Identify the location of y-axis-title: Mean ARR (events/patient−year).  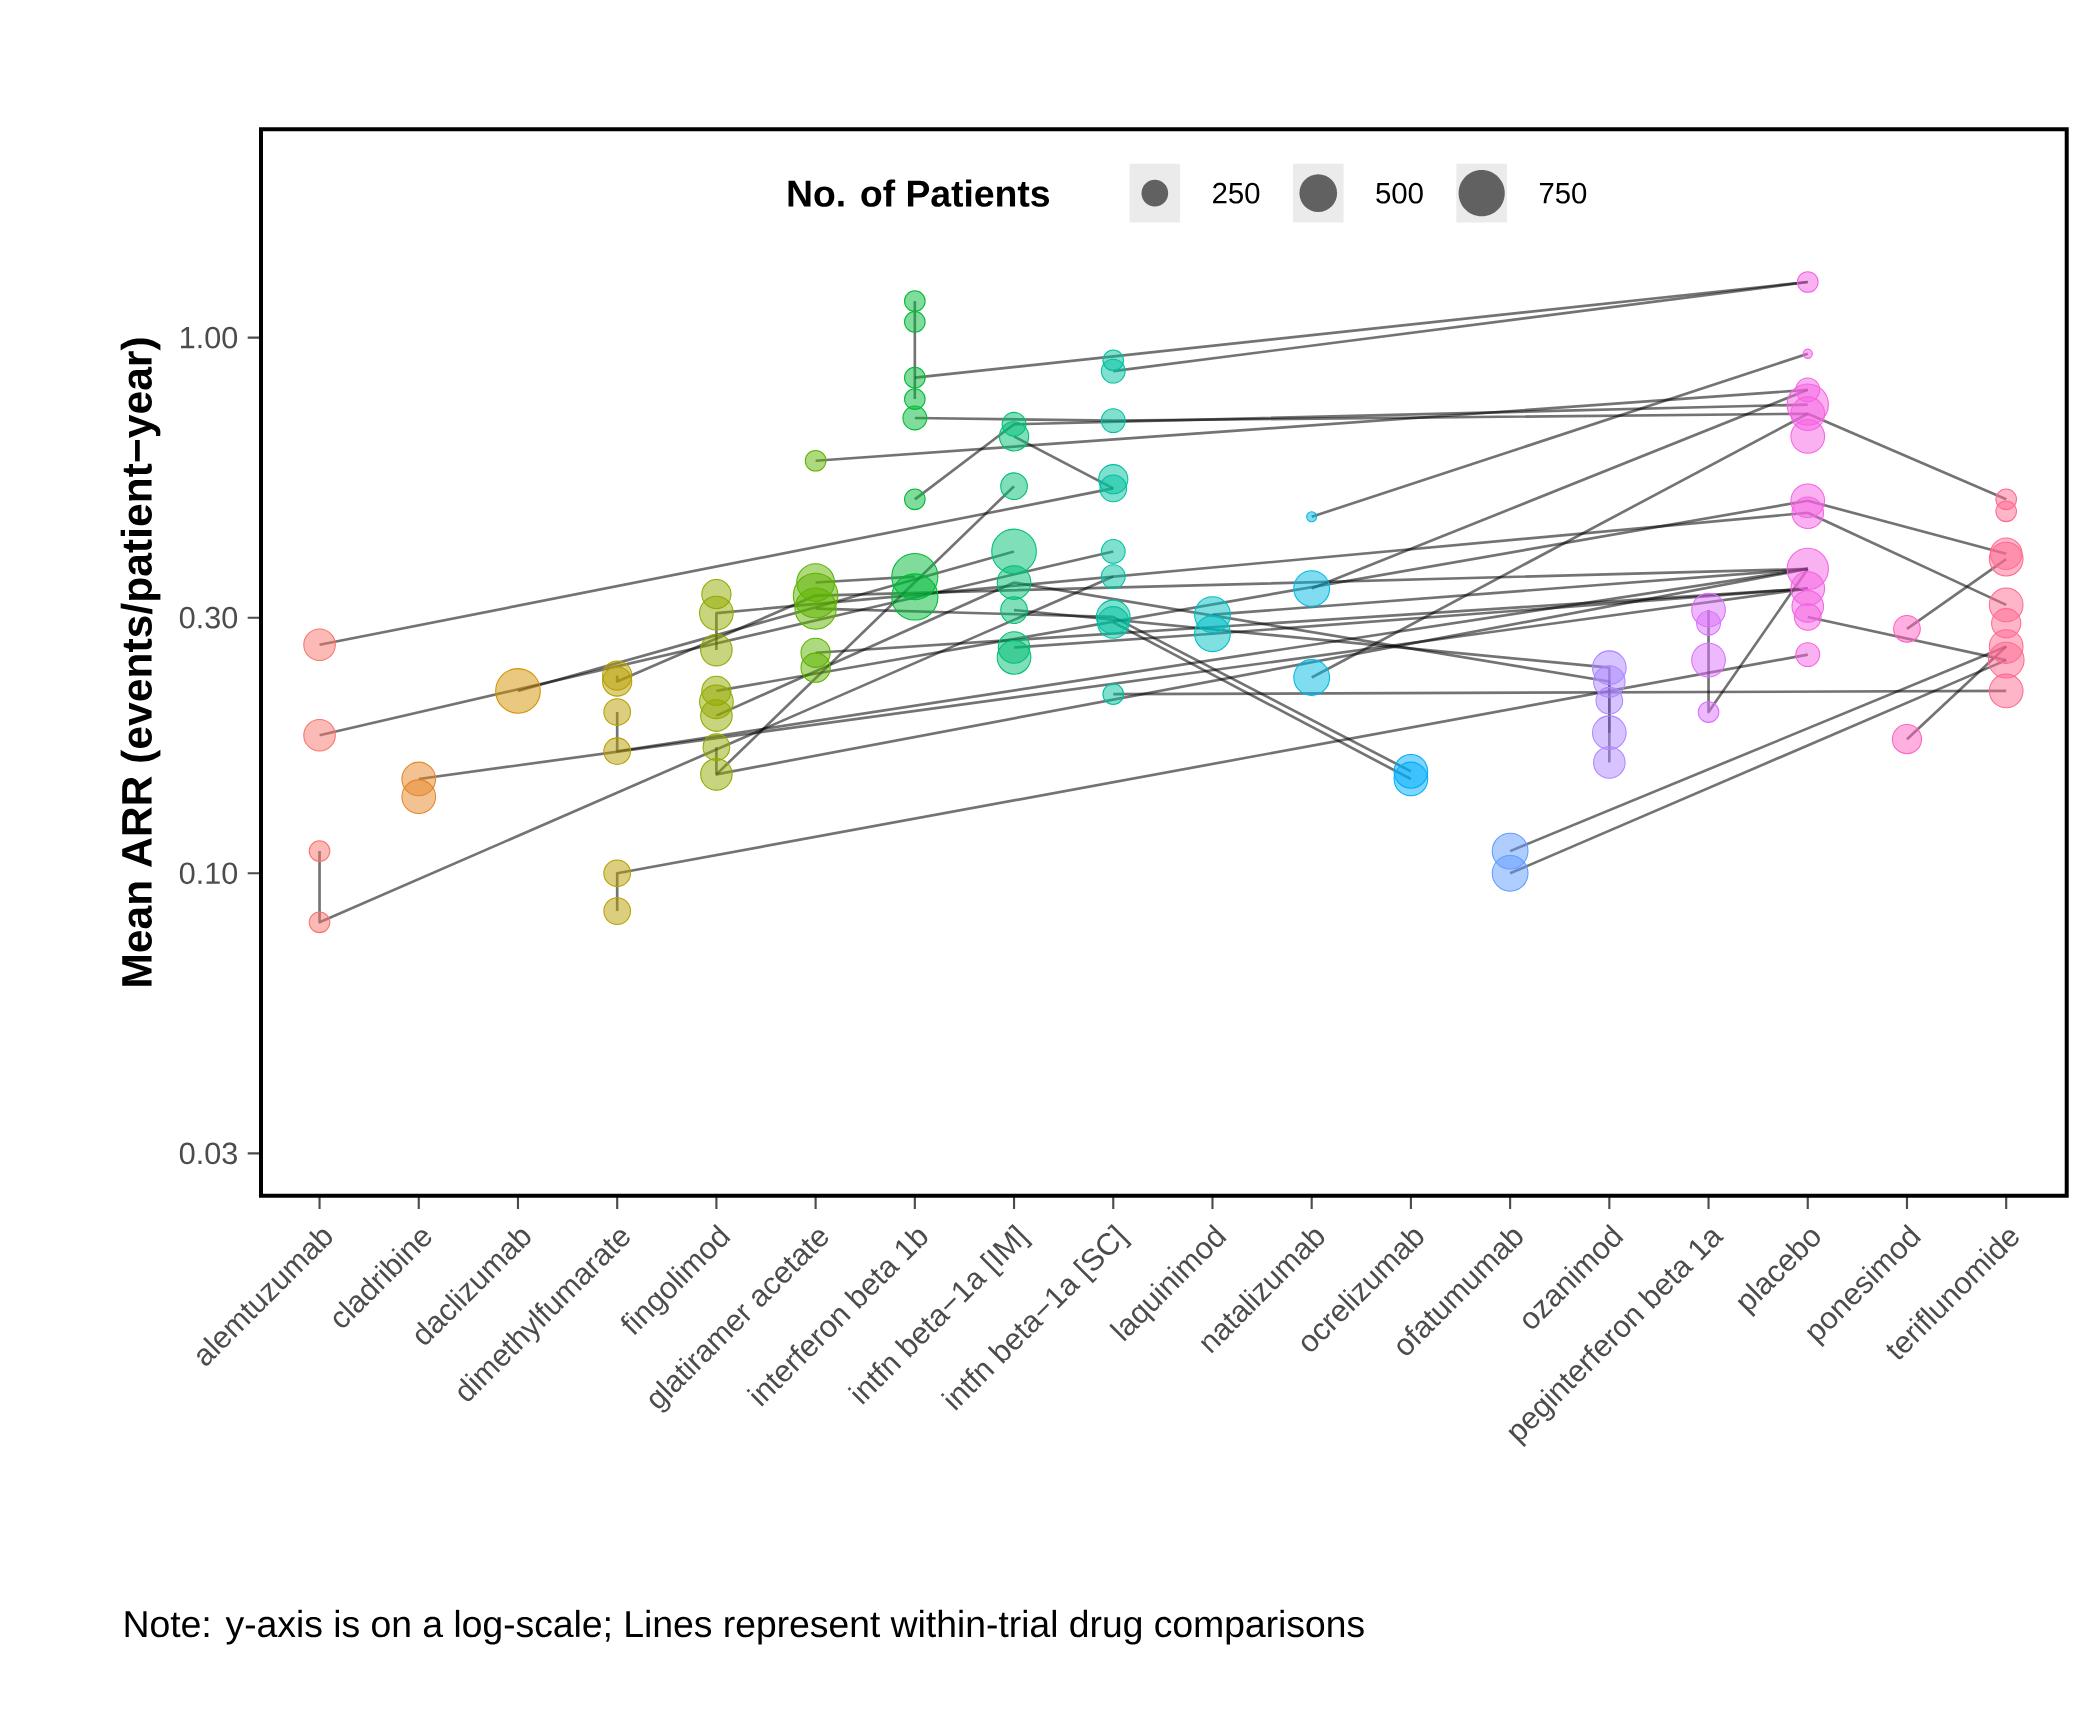
(140, 662).